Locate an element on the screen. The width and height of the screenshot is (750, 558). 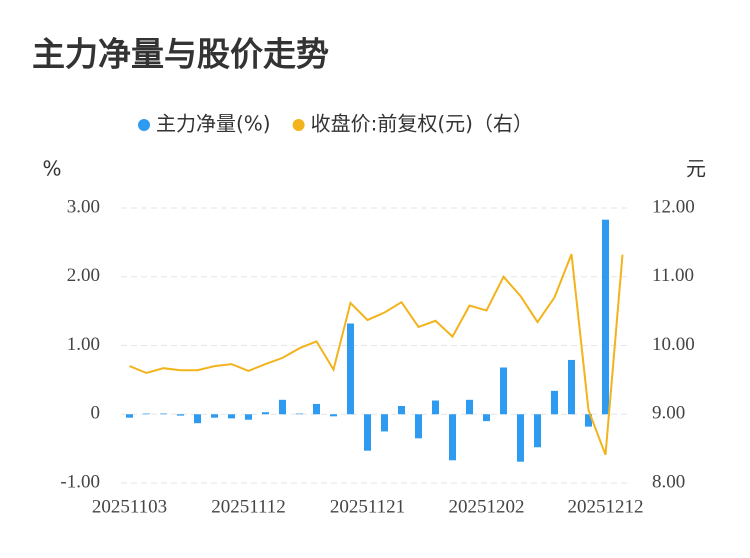
y2-tick-label: 11.00 is located at coordinates (673, 275).